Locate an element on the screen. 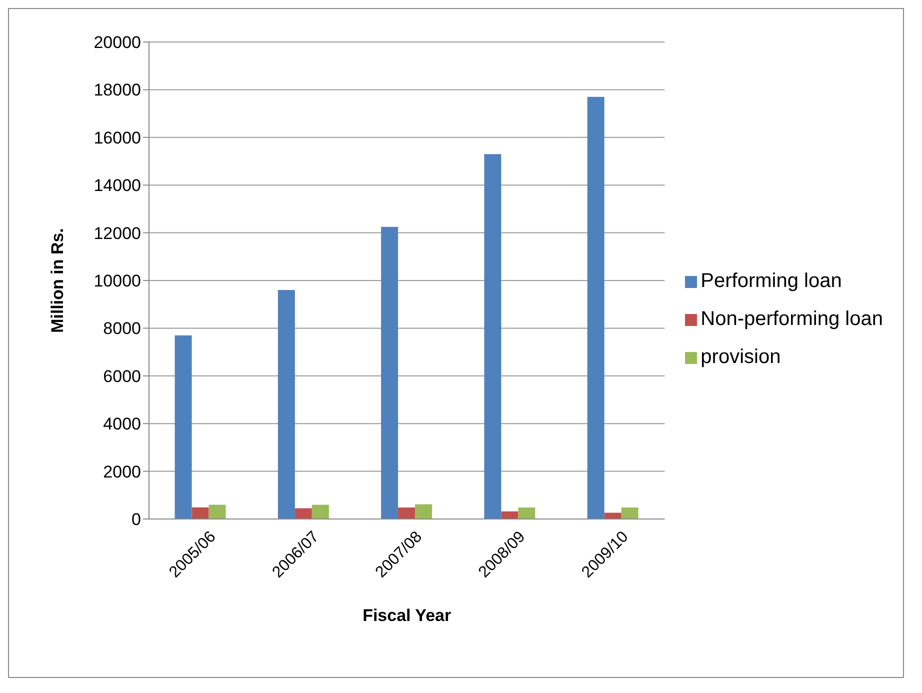  y-tick-label: 2000 is located at coordinates (122, 472).